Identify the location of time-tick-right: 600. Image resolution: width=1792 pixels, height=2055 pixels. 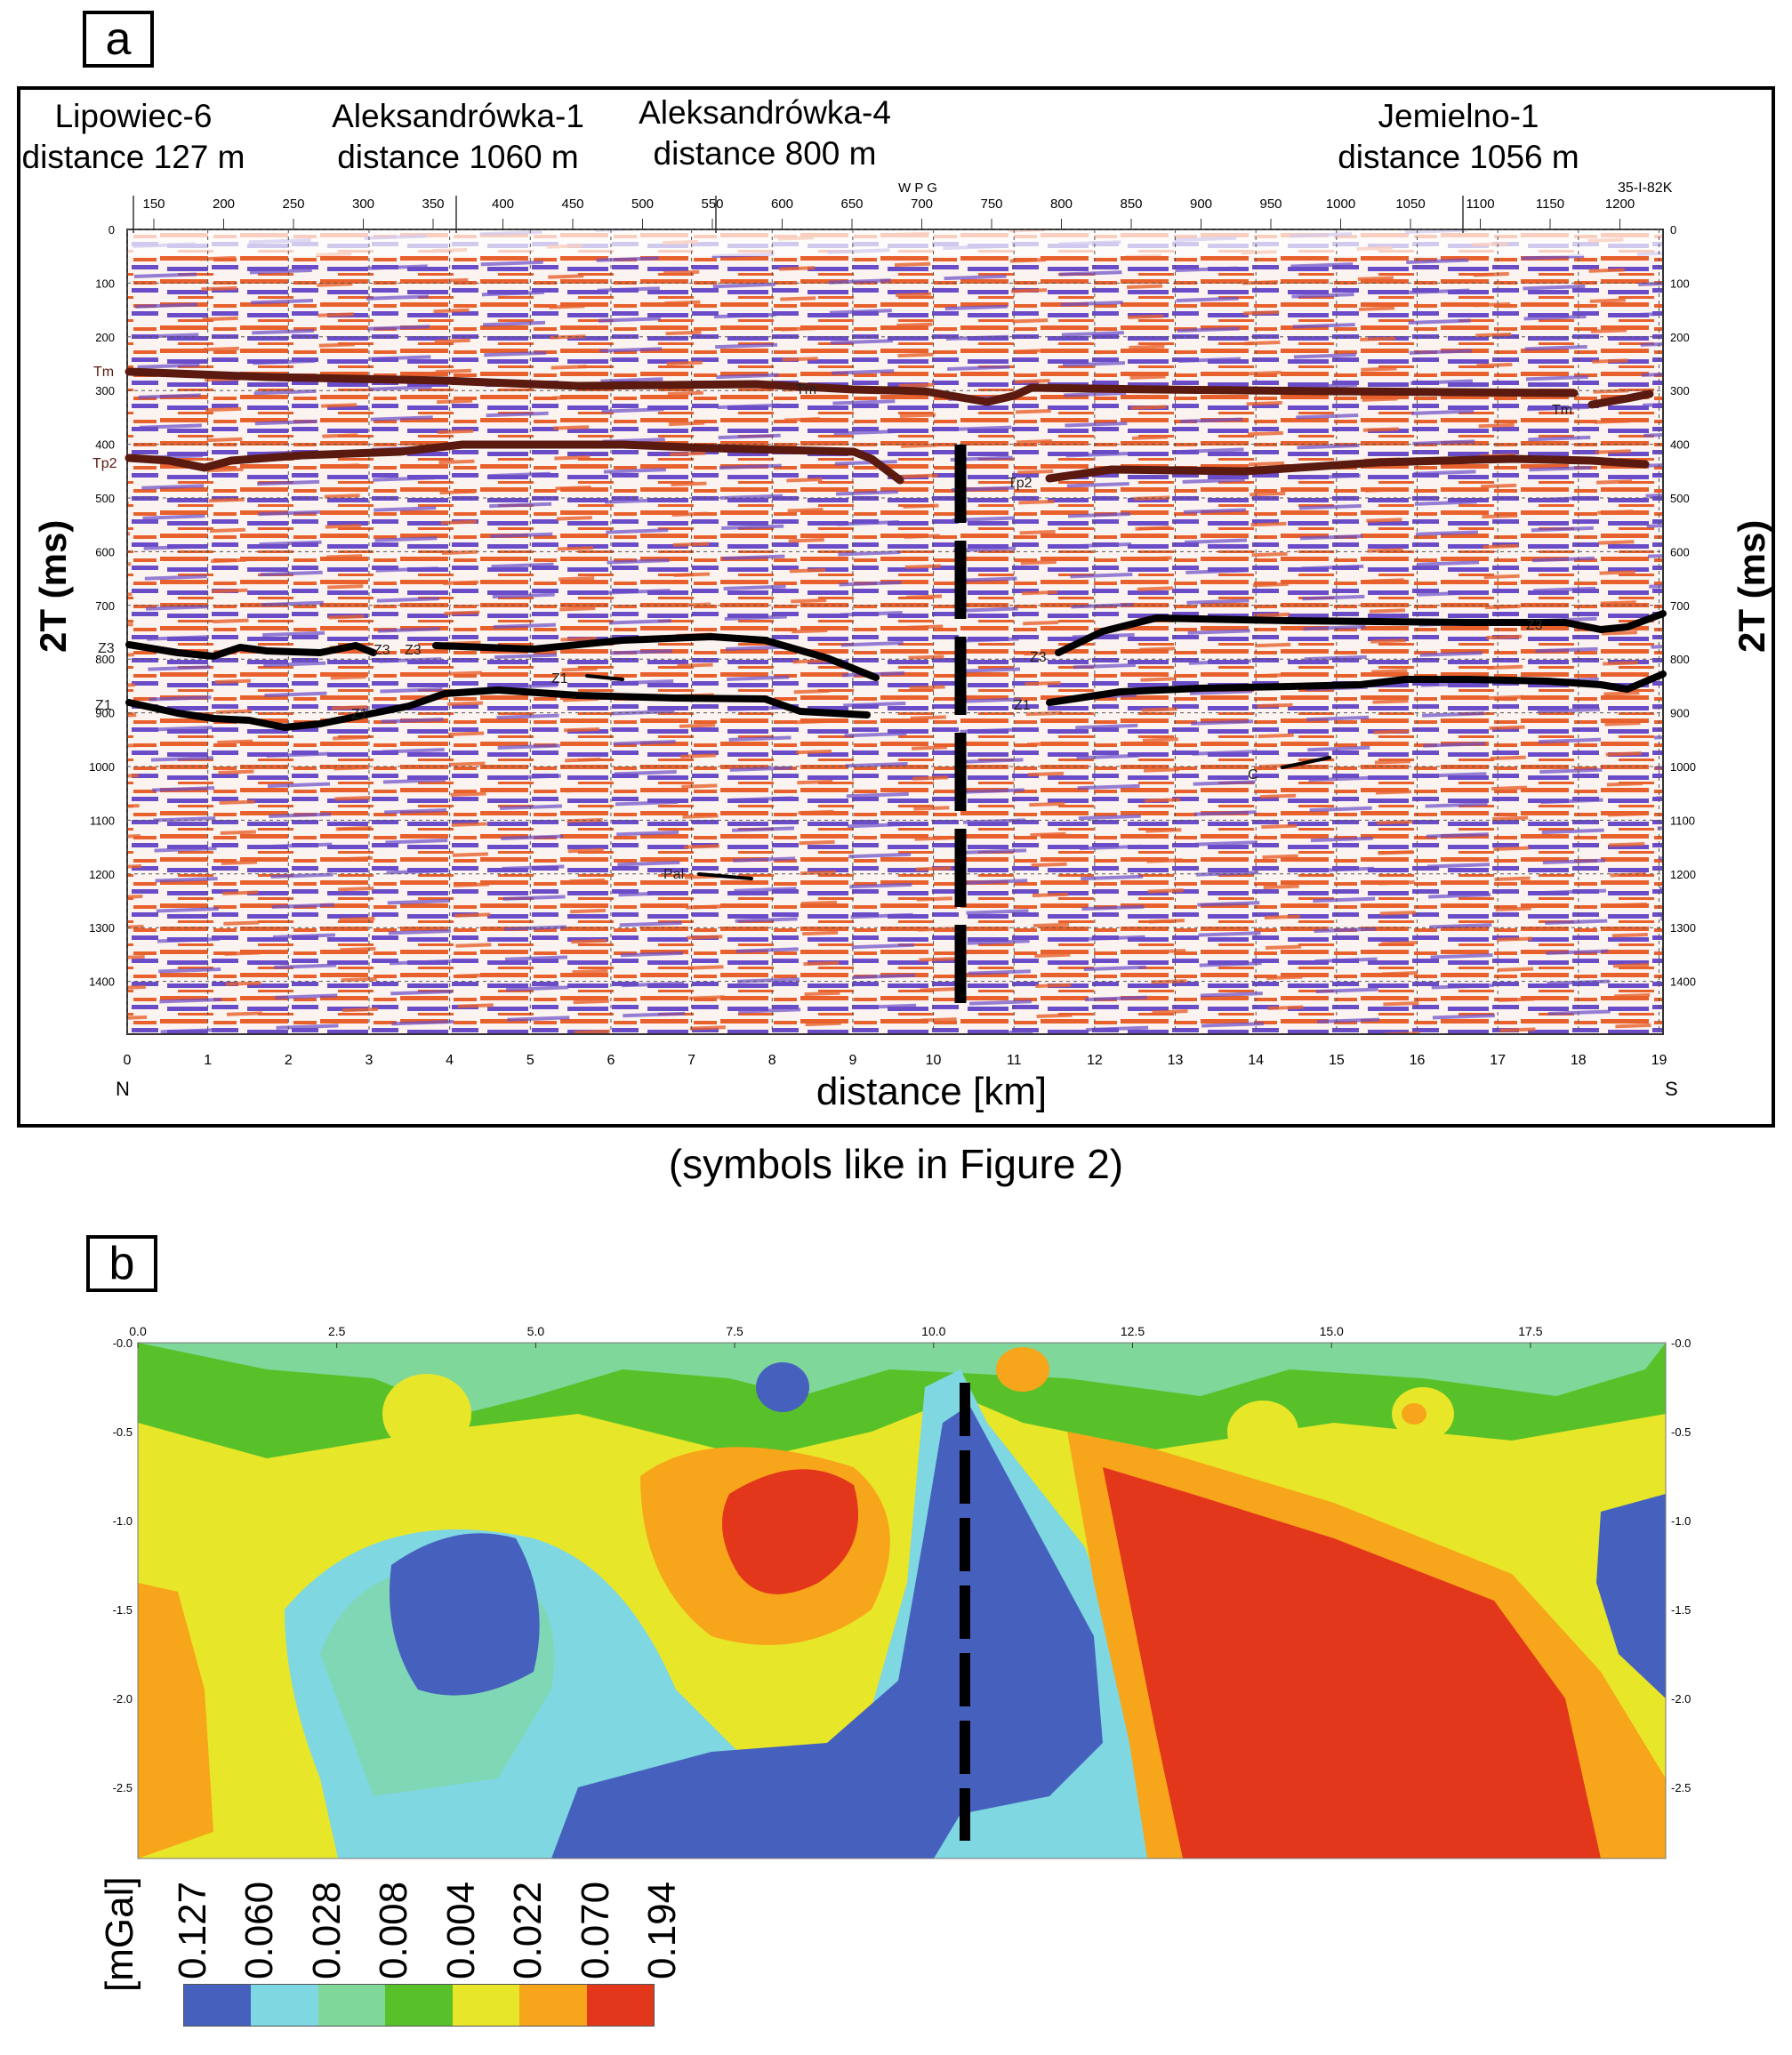
(1680, 551).